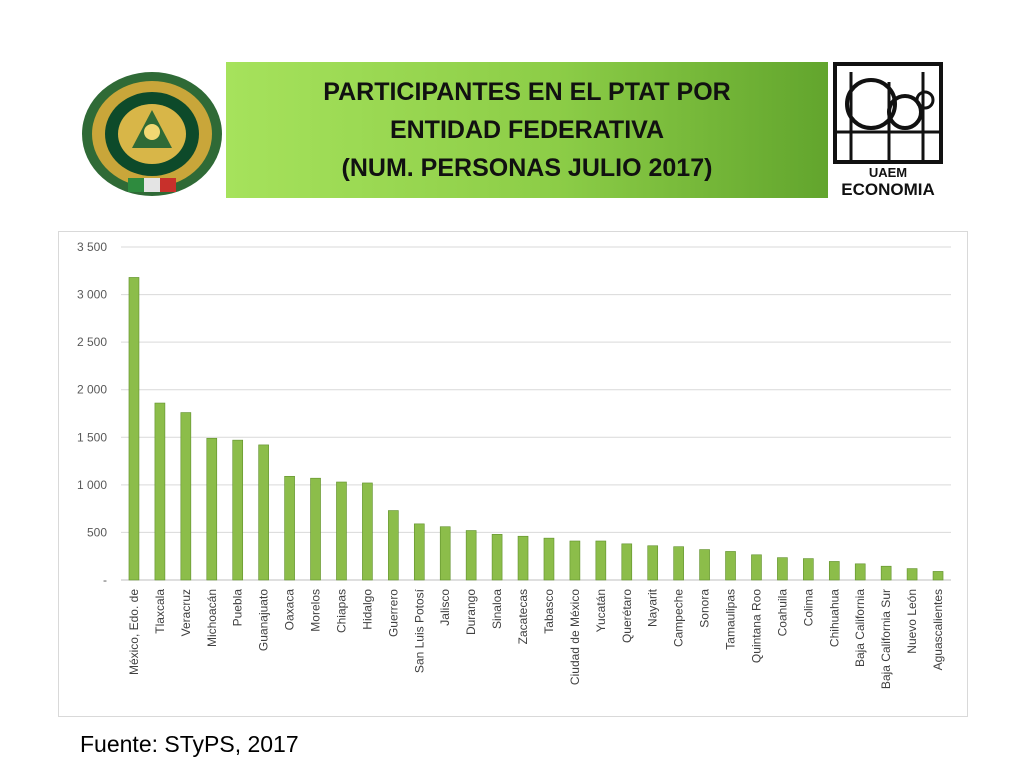  Describe the element at coordinates (264, 620) in the screenshot. I see `x-tick-label: Guanajuato` at that location.